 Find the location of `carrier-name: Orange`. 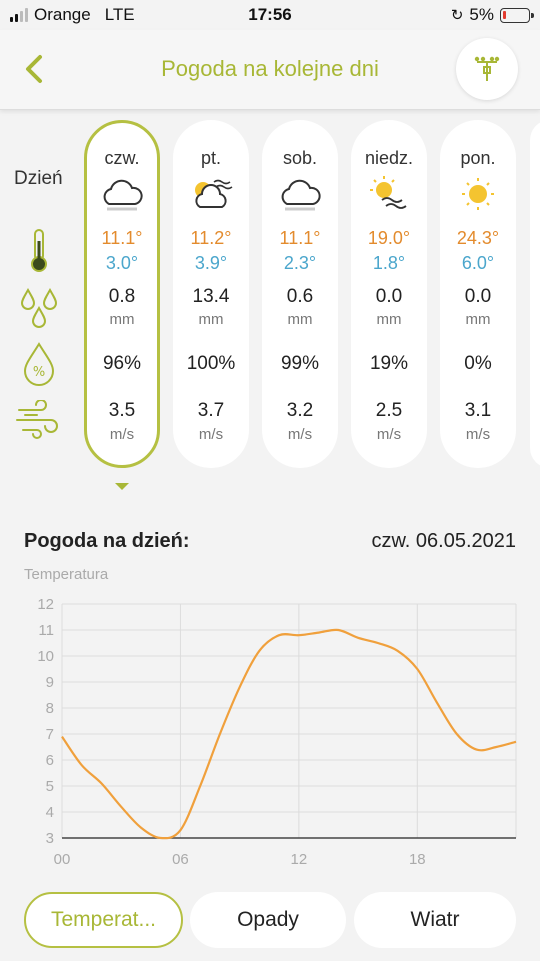

carrier-name: Orange is located at coordinates (62, 14).